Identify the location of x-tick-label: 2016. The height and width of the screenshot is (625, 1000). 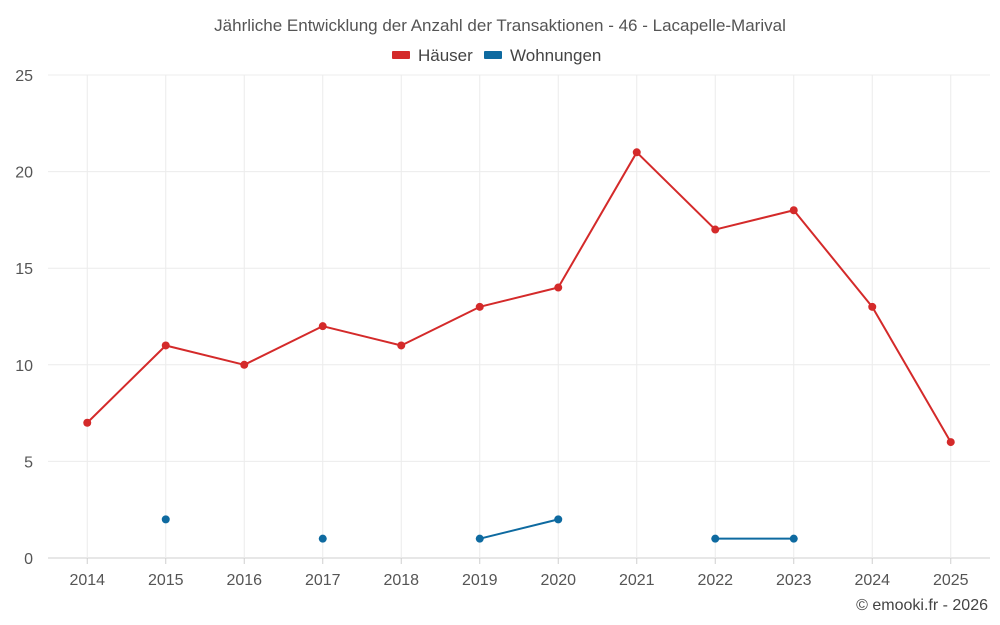
(244, 580).